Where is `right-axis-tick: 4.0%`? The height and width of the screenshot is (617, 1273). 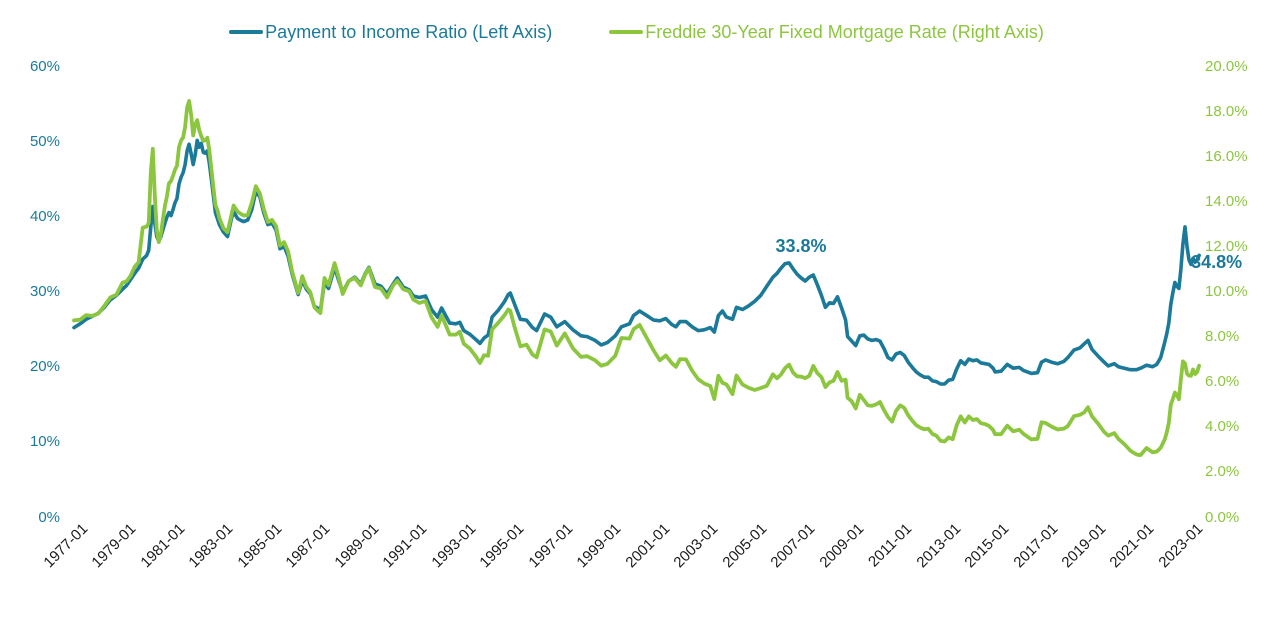 right-axis-tick: 4.0% is located at coordinates (1222, 427).